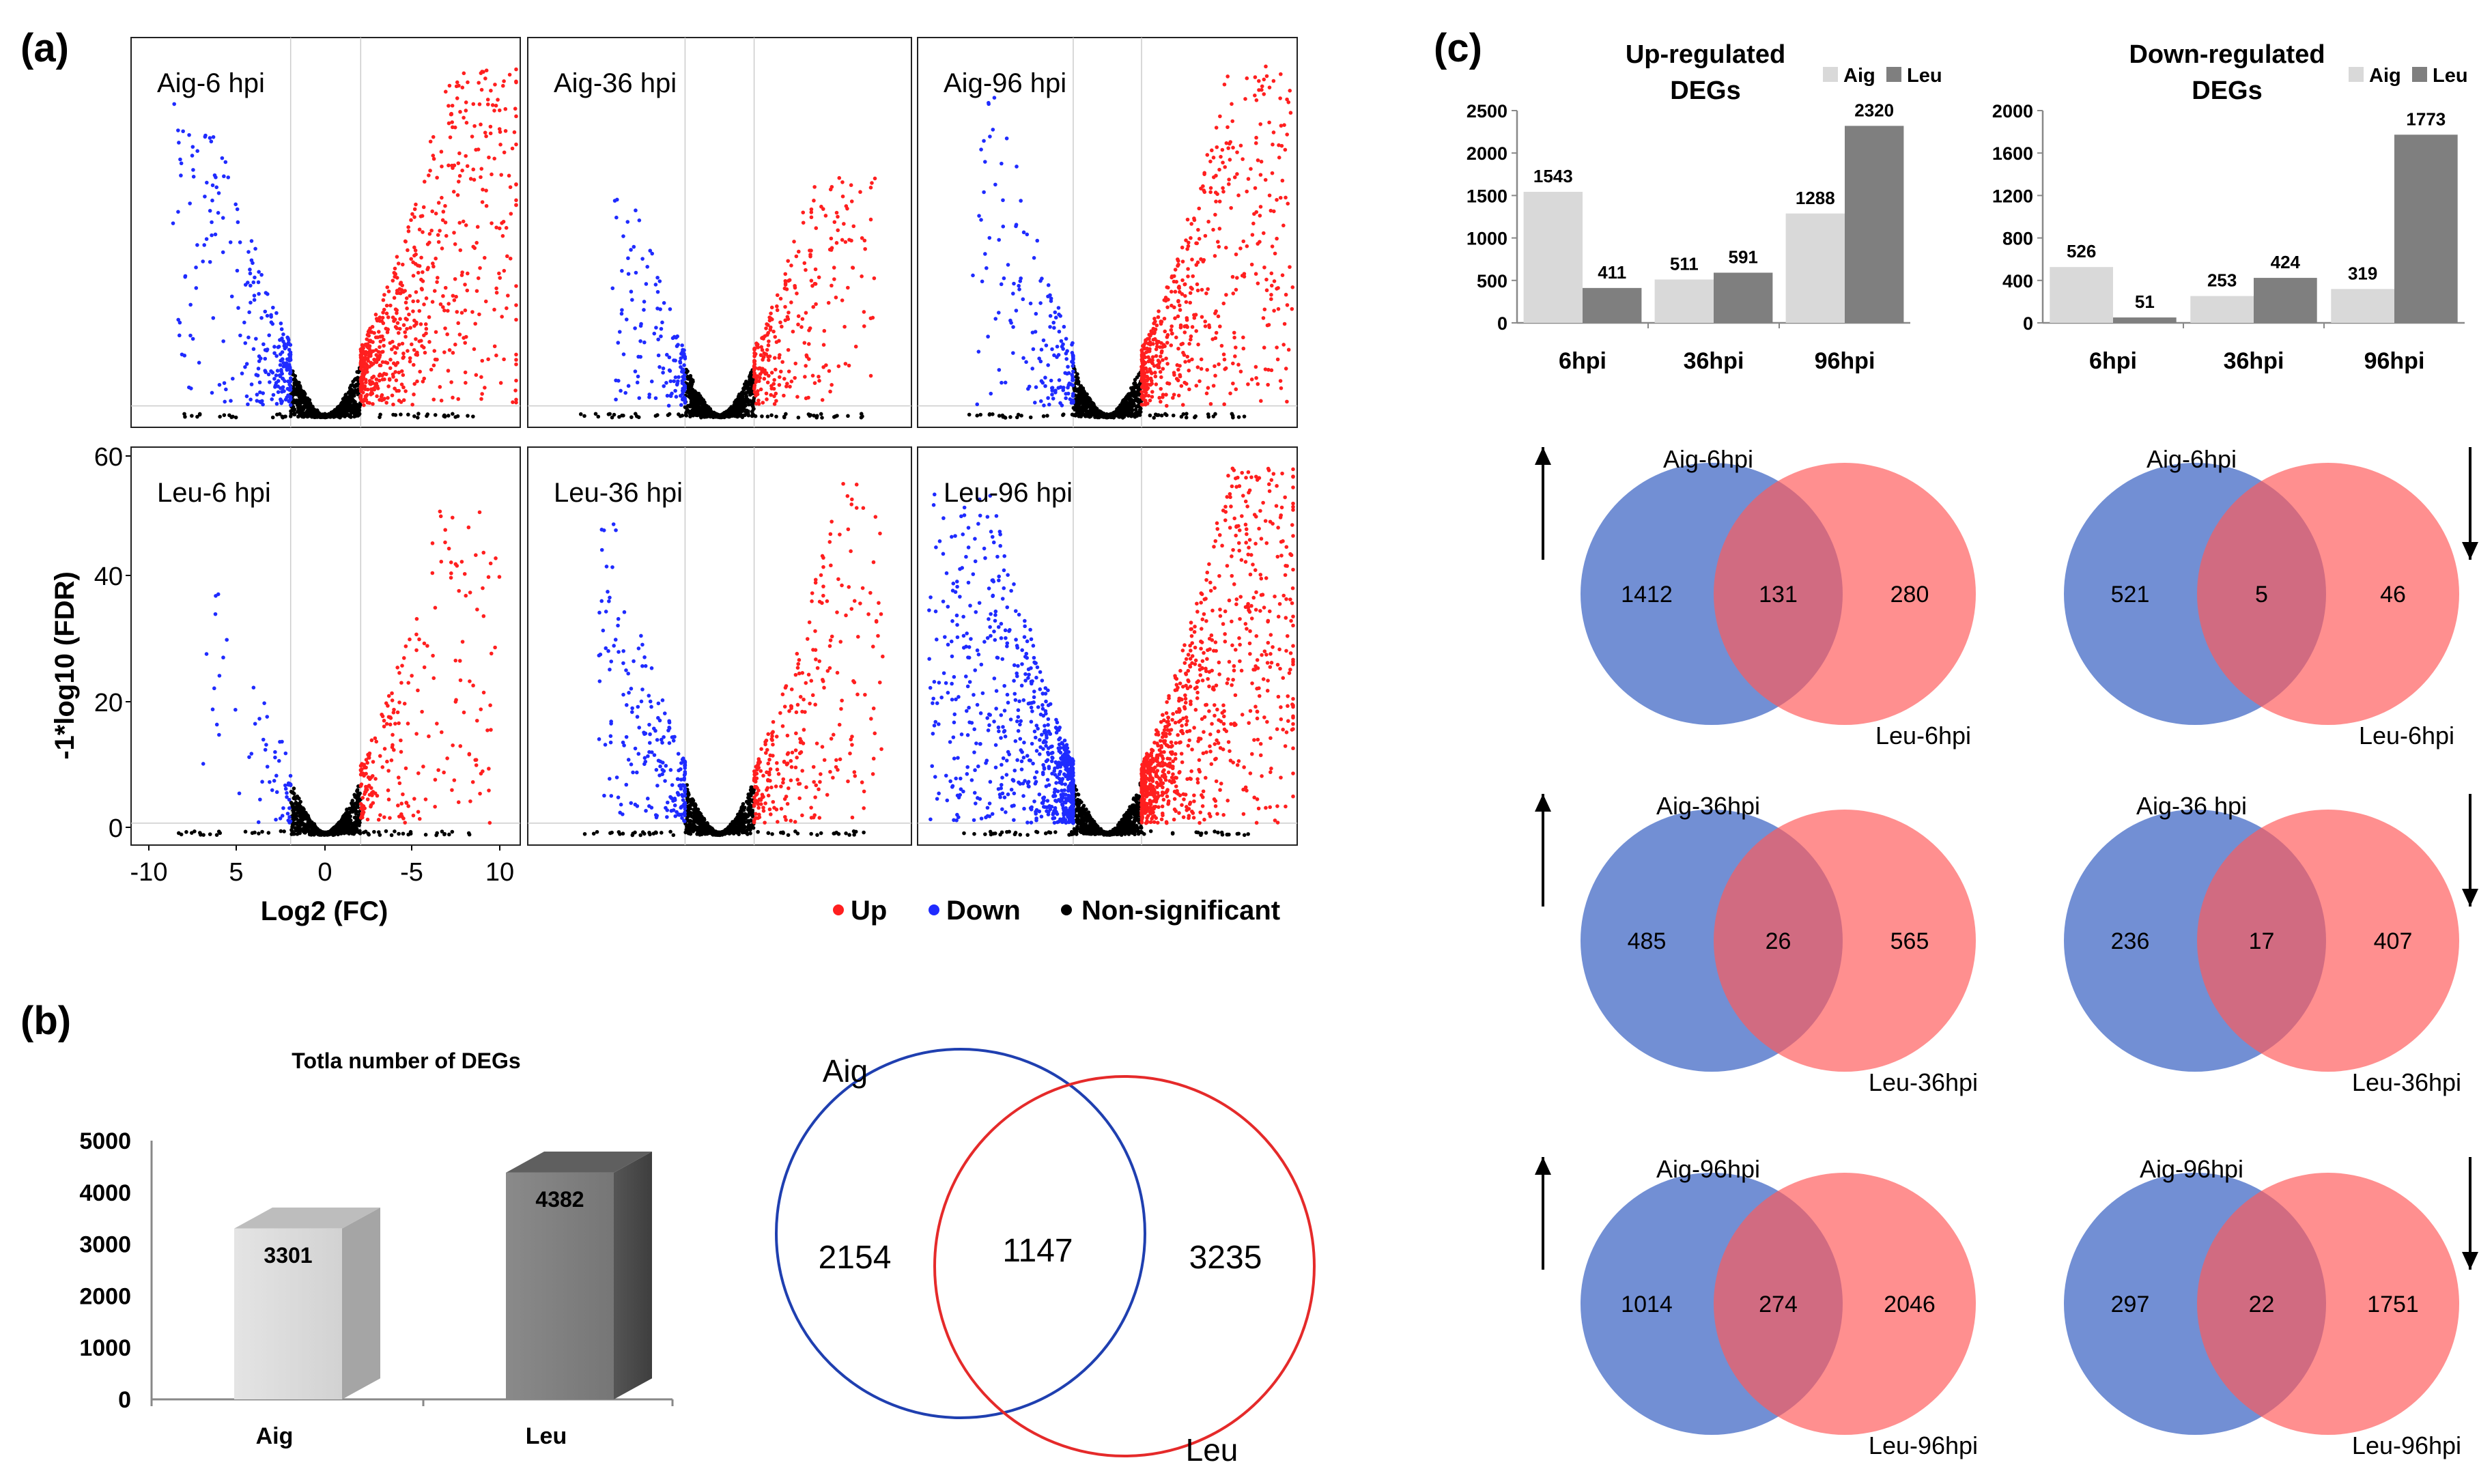  I want to click on down-points, so click(232, 255).